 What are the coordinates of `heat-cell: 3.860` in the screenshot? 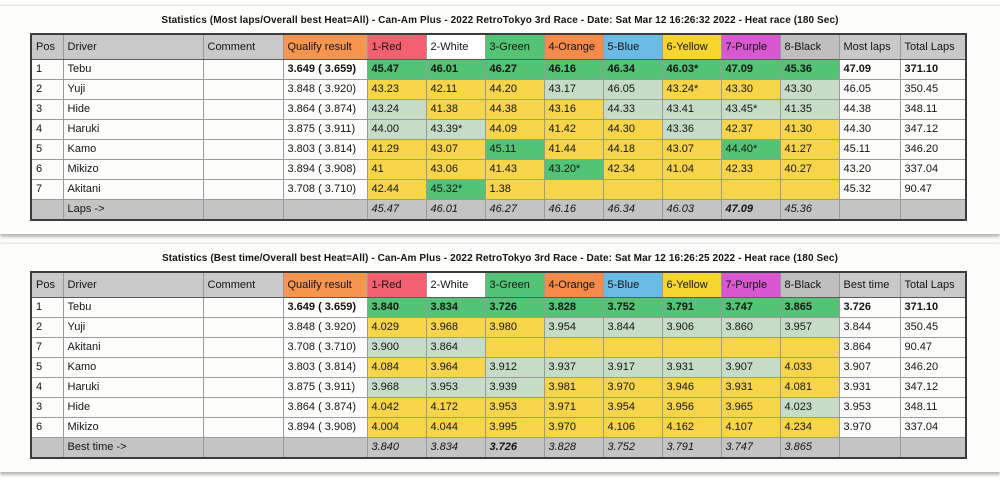 It's located at (750, 327).